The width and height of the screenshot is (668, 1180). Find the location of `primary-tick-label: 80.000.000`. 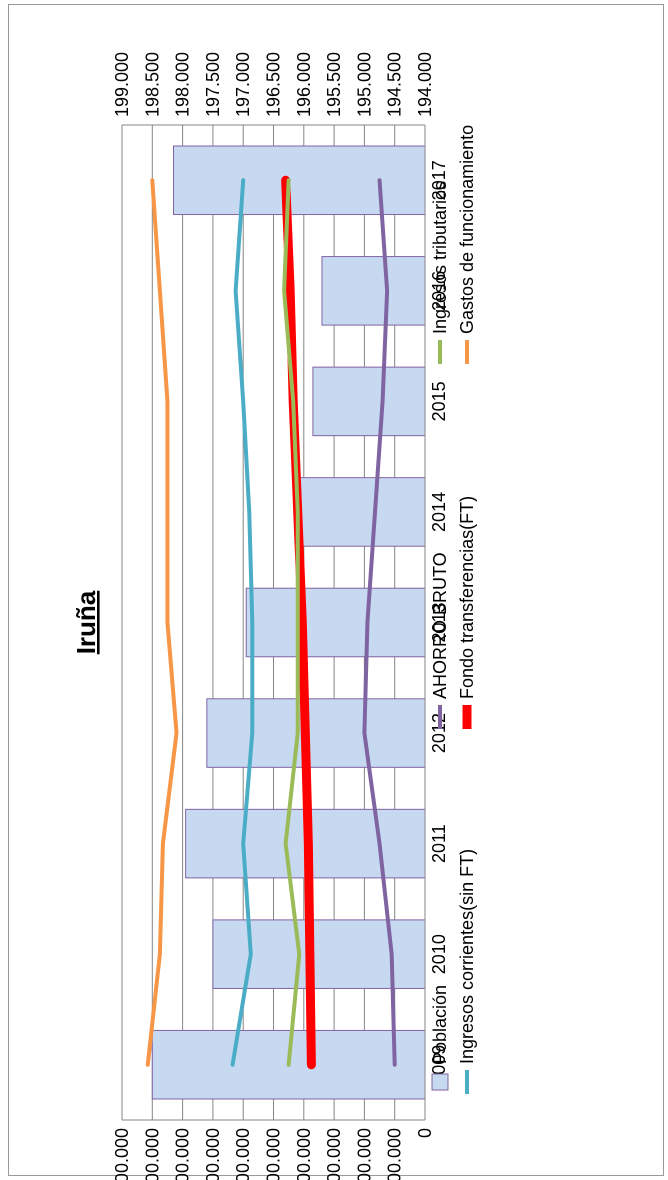

primary-tick-label: 80.000.000 is located at coordinates (304, 1154).